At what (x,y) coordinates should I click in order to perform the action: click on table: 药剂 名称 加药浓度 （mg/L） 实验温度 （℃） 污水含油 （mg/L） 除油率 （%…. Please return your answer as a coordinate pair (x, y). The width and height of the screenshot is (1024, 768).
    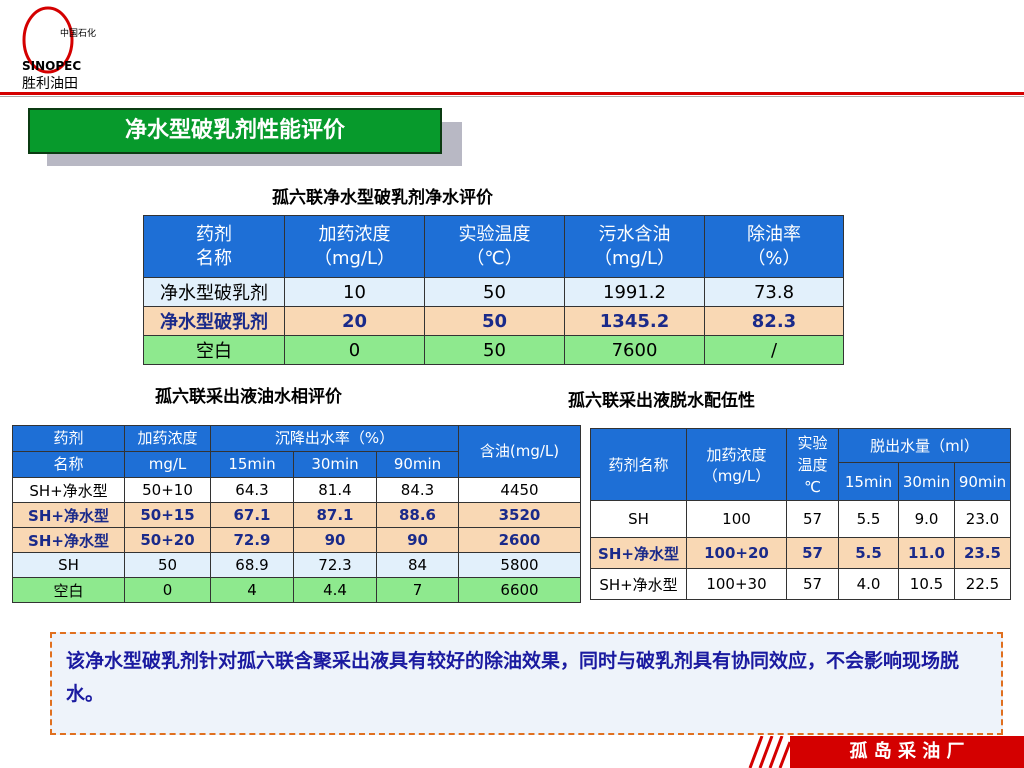
    Looking at the image, I should click on (493, 290).